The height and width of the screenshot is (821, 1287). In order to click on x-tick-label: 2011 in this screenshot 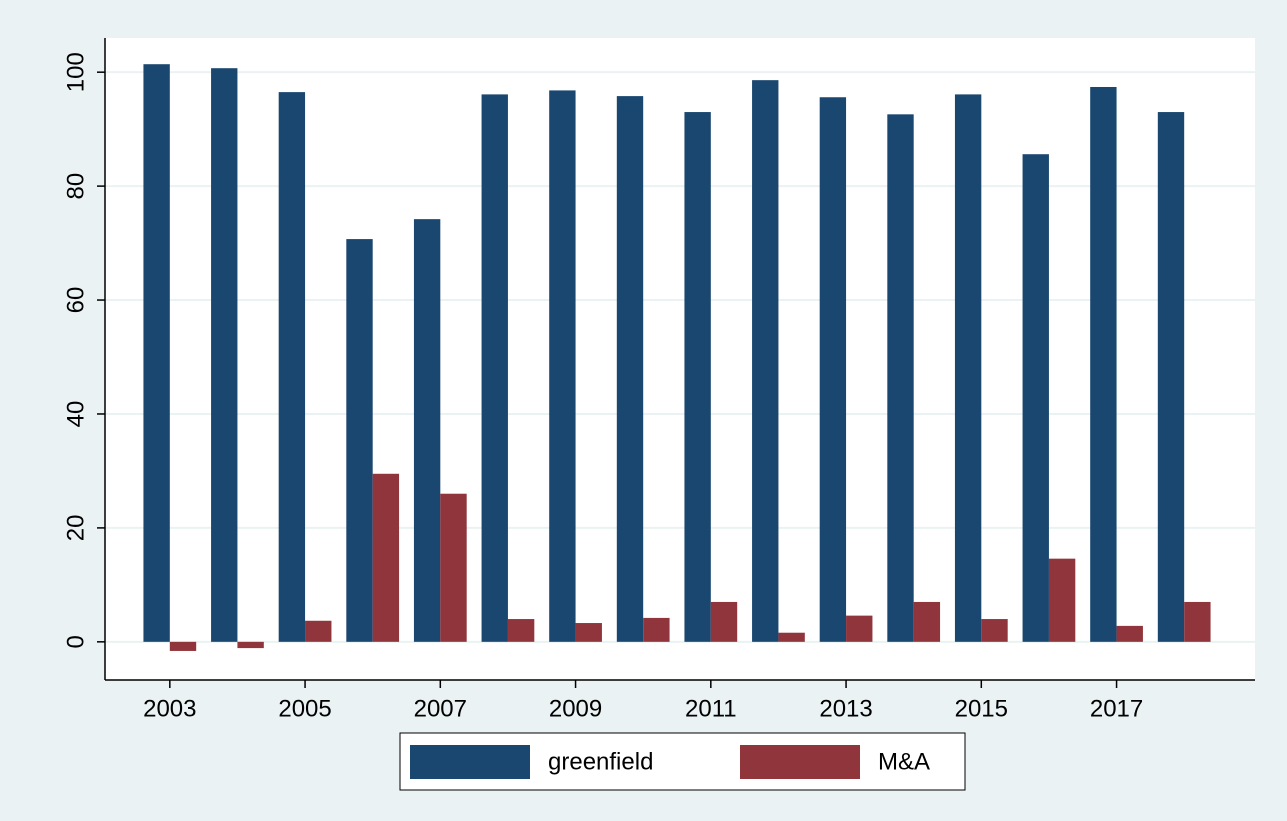, I will do `click(711, 708)`.